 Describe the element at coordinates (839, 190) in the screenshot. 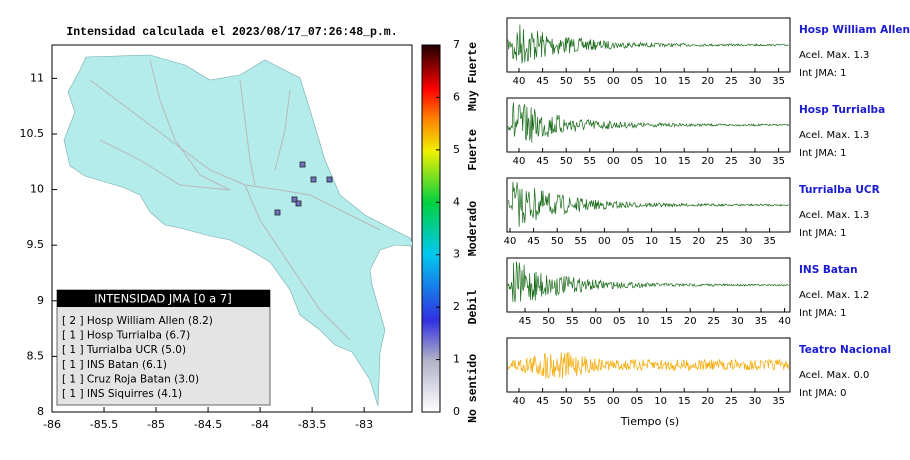

I see `station-name: Turrialba UCR` at that location.